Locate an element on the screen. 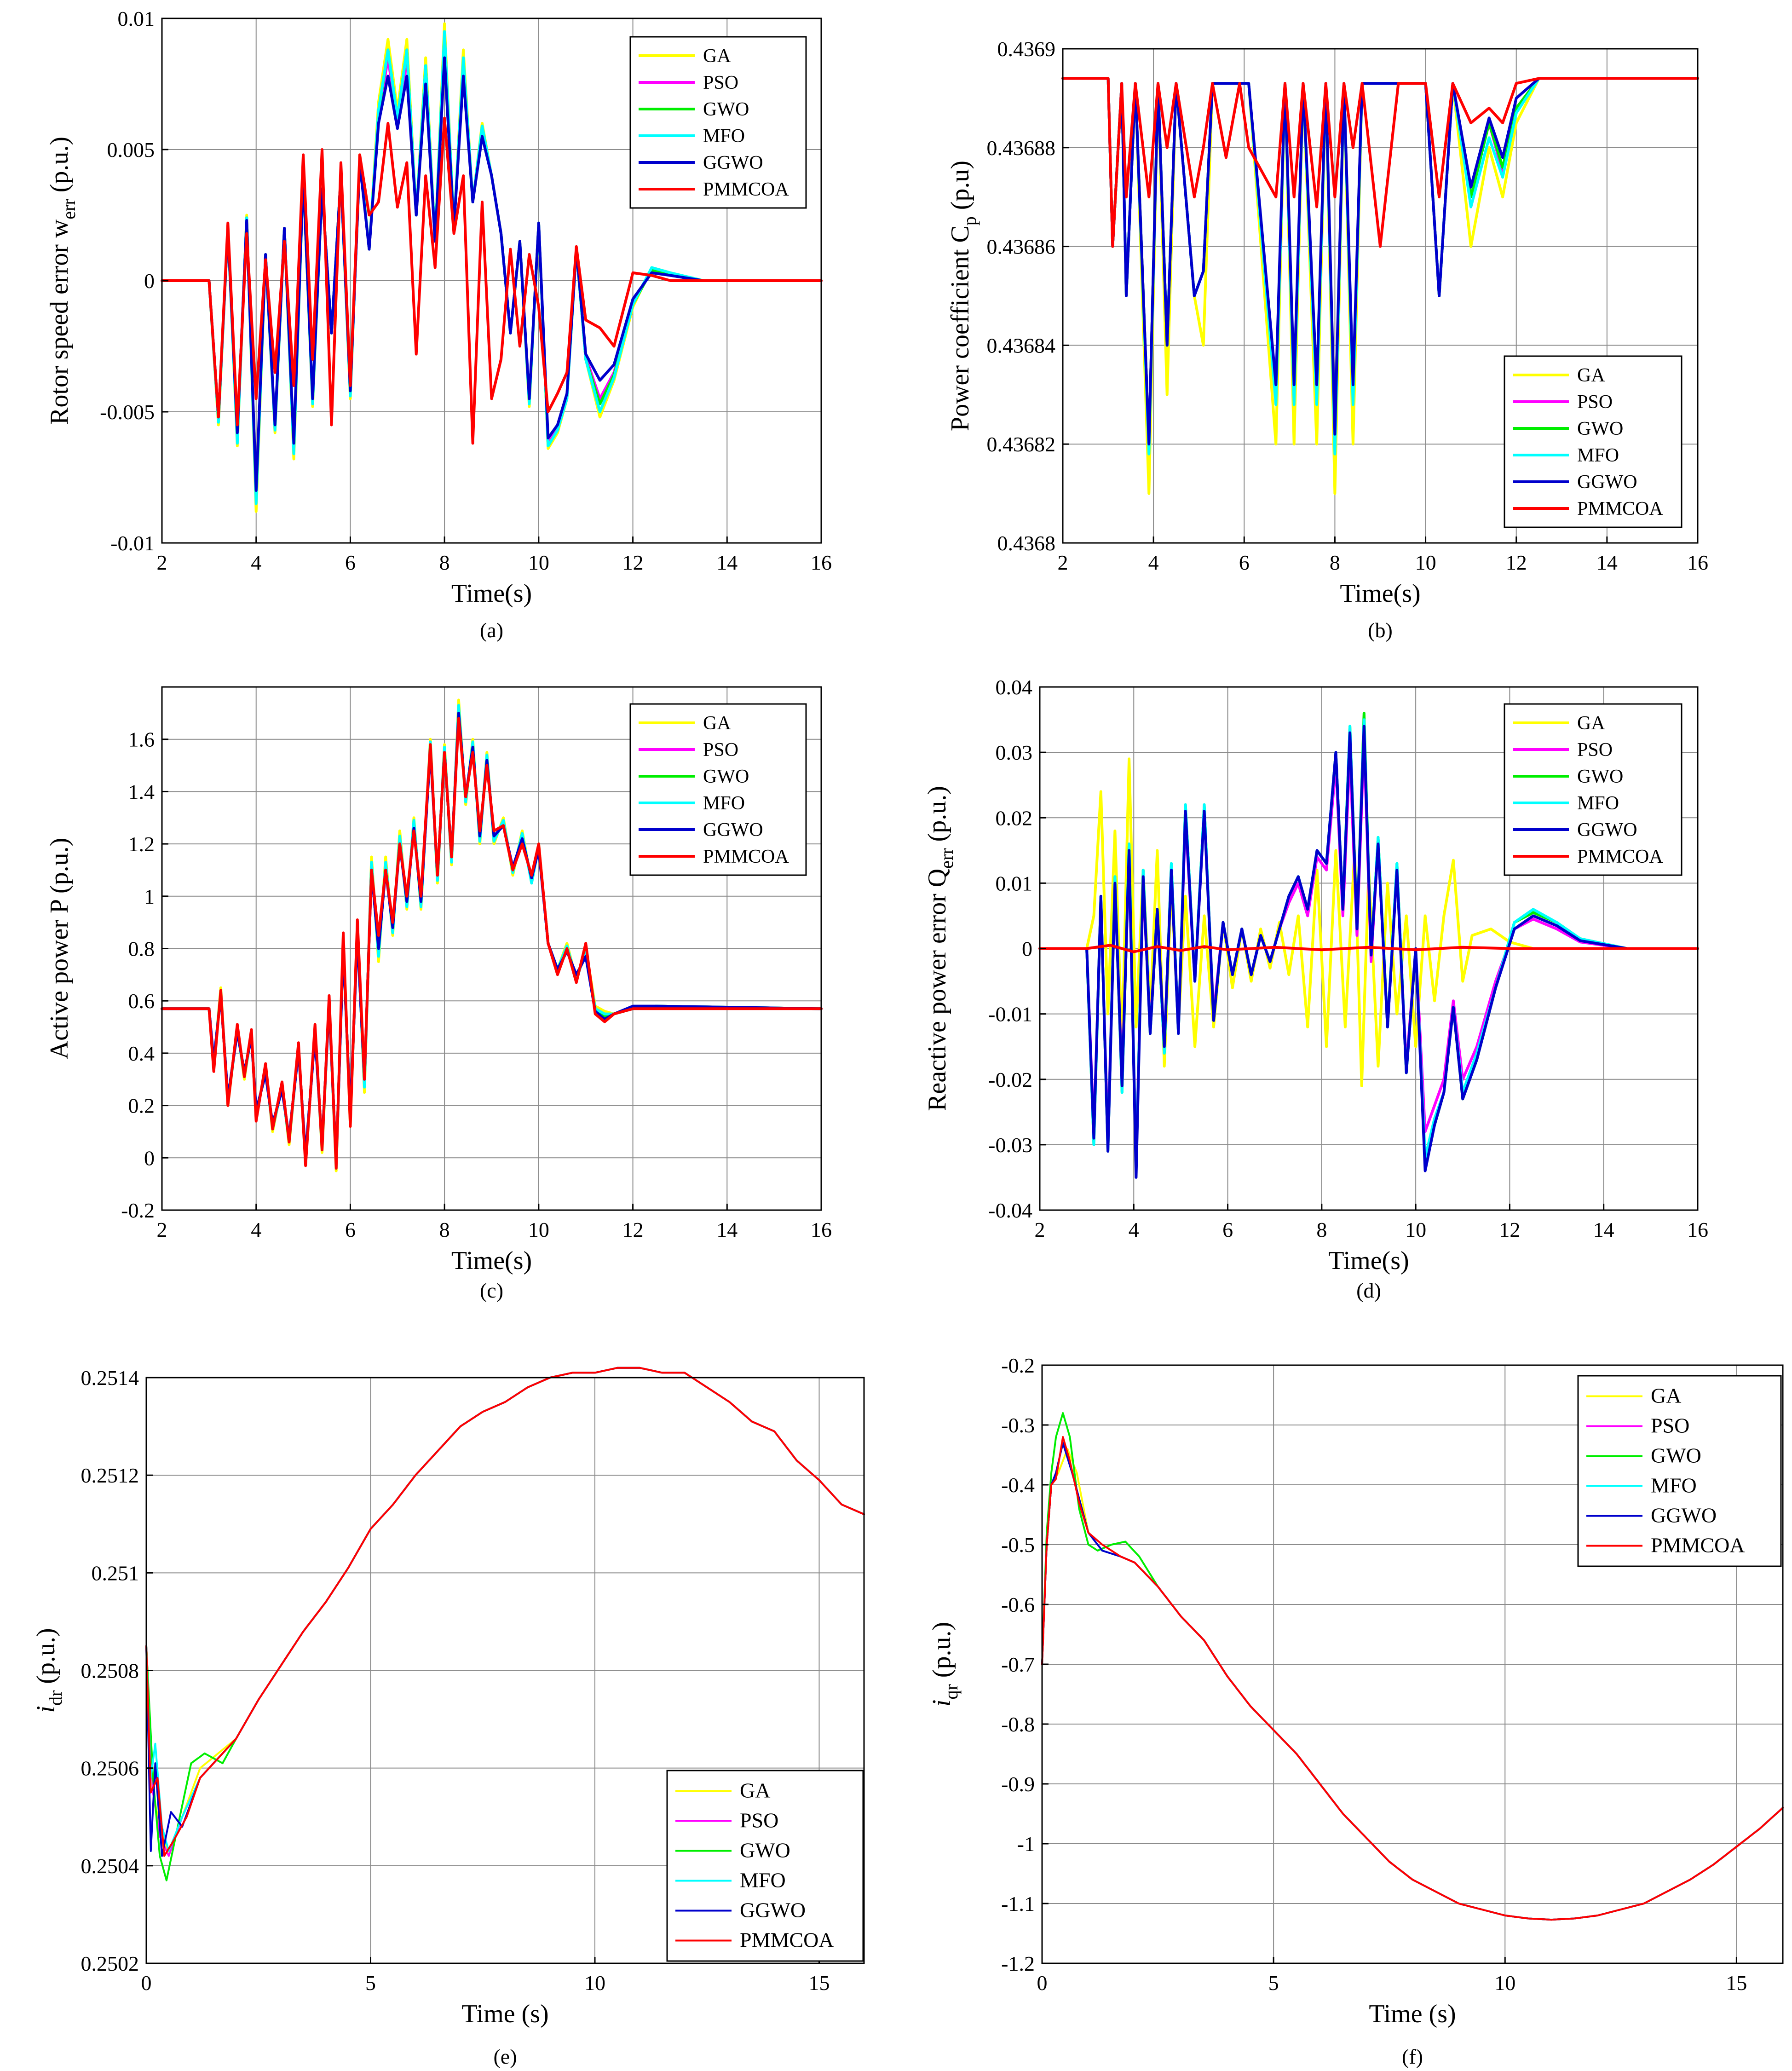  y-tick-label: 0.43686 is located at coordinates (1021, 247).